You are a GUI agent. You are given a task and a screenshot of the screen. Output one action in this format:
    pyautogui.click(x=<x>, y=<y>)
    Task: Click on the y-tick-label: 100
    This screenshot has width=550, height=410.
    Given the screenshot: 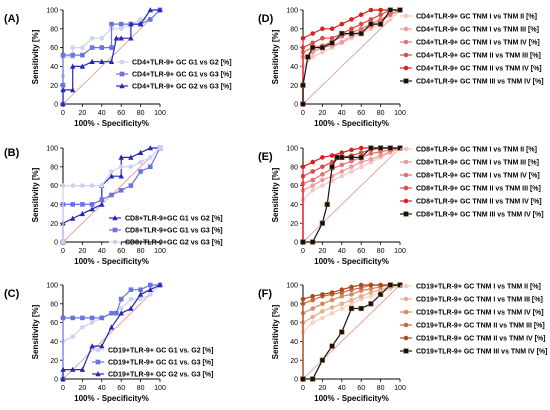 What is the action you would take?
    pyautogui.click(x=52, y=286)
    